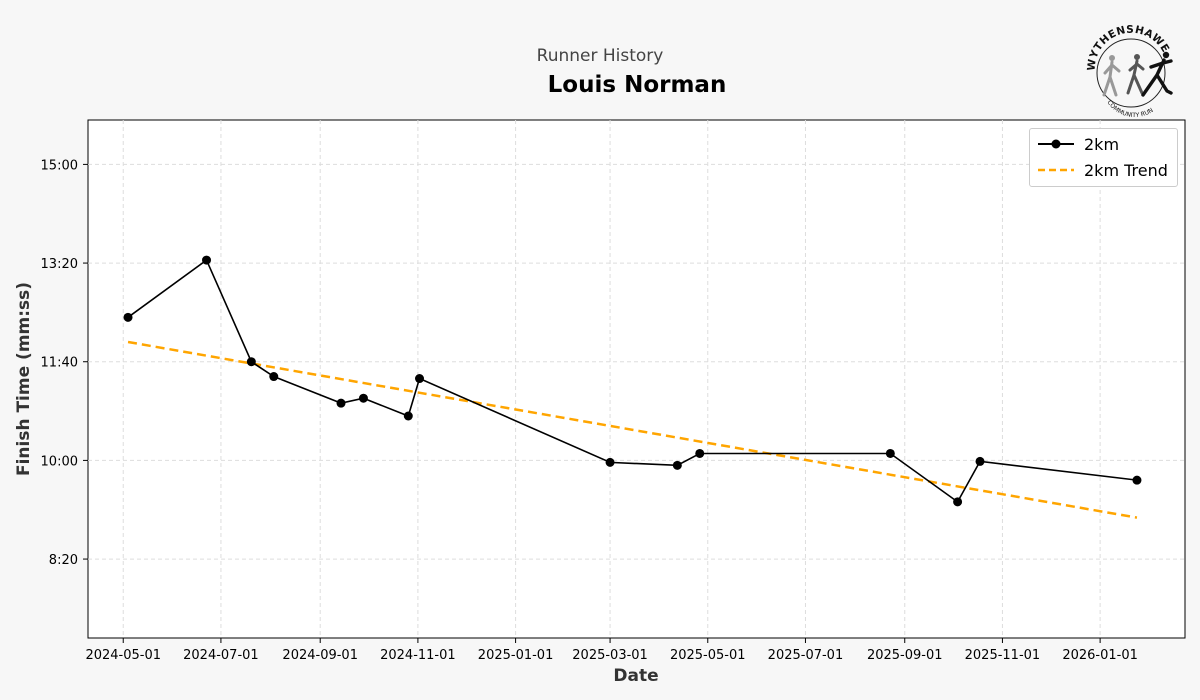 The width and height of the screenshot is (1200, 700). What do you see at coordinates (1157, 74) in the screenshot?
I see `runner-figure-dark` at bounding box center [1157, 74].